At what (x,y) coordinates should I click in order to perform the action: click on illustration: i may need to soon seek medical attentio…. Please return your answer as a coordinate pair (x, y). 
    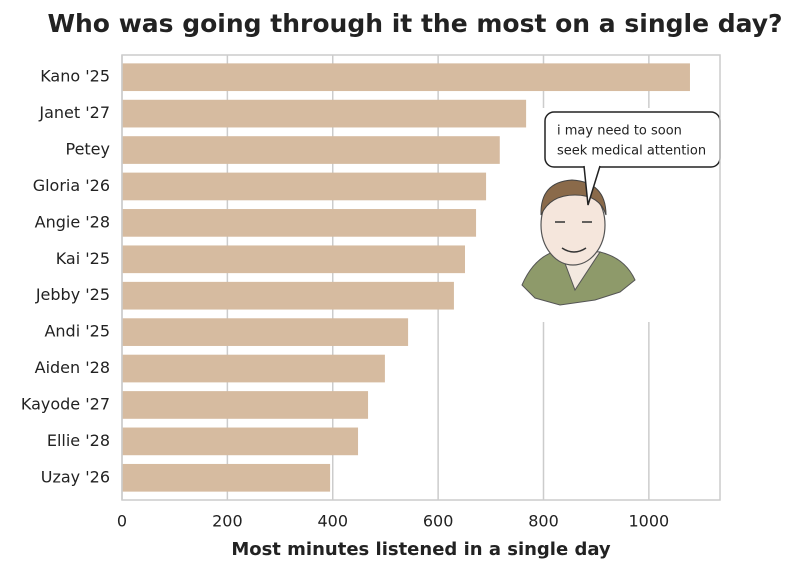
    Looking at the image, I should click on (613, 215).